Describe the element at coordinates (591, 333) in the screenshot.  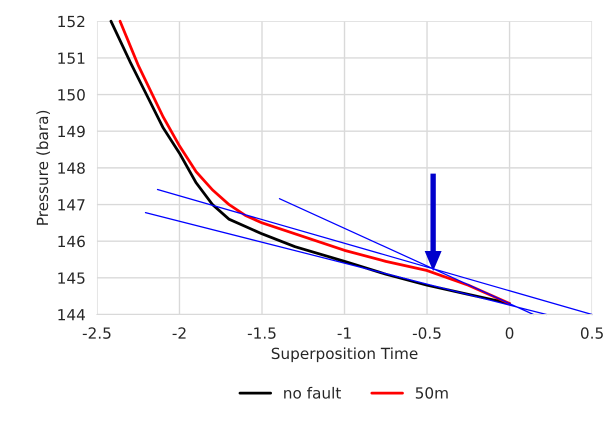
I see `x-tick-label: 0.5` at that location.